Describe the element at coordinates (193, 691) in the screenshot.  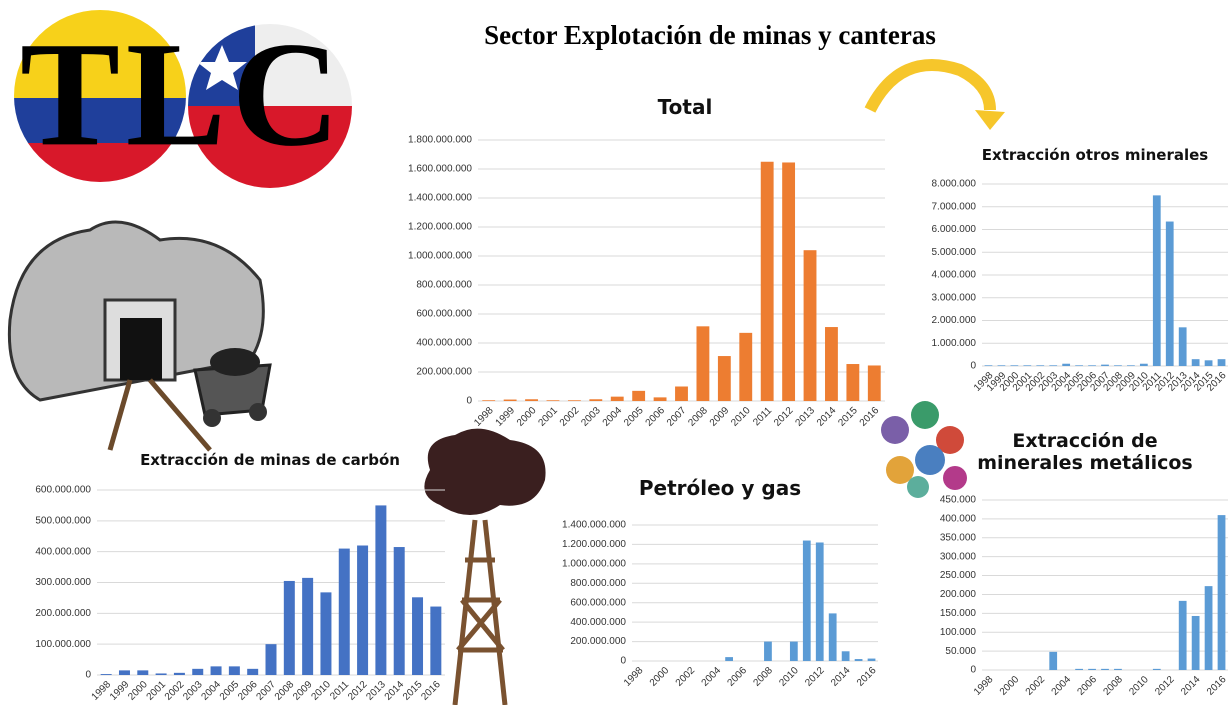
I see `x-tick-label: 2003` at that location.